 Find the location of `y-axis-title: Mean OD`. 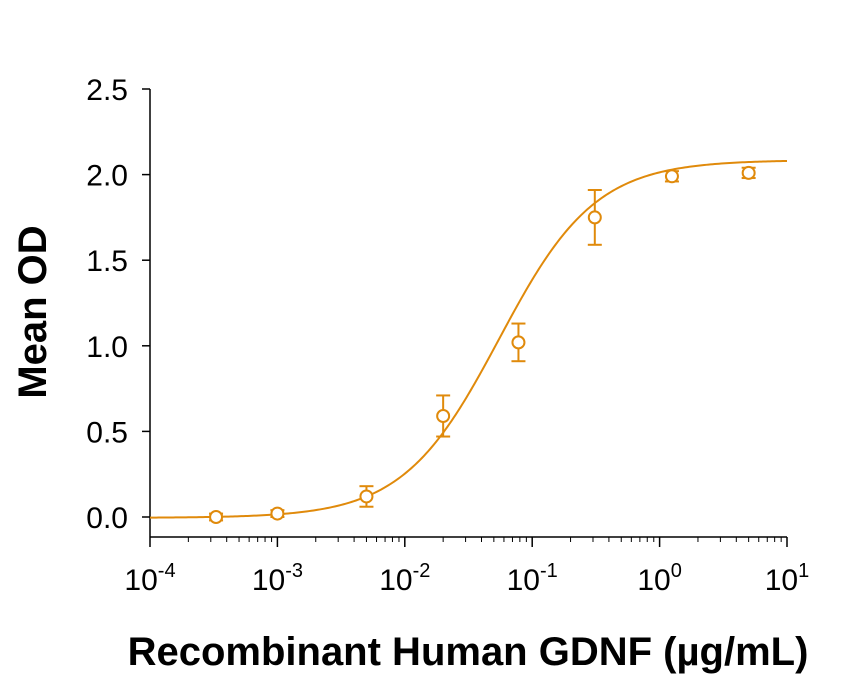

y-axis-title: Mean OD is located at coordinates (33, 311).